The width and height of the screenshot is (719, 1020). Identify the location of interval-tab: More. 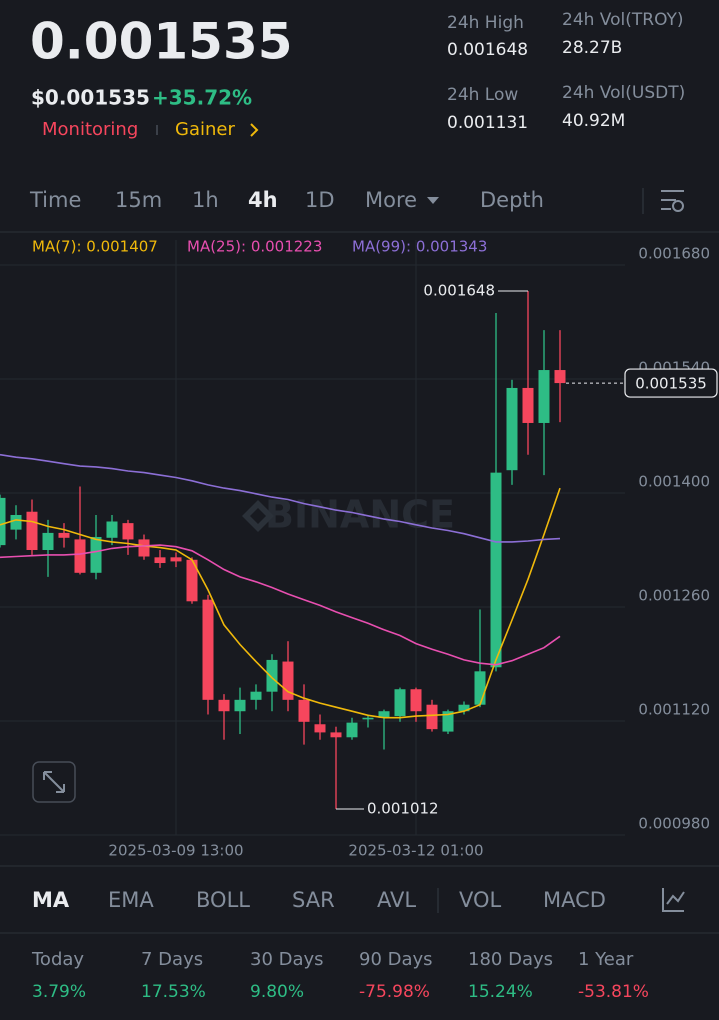
(391, 200).